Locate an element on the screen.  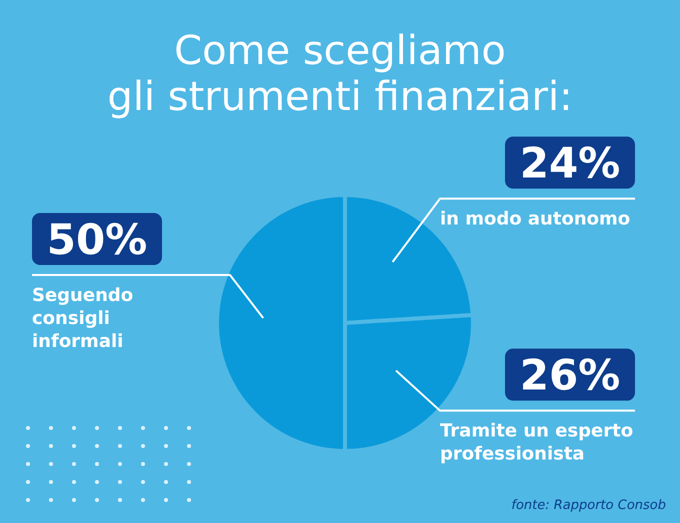
data-label: 24% is located at coordinates (570, 163).